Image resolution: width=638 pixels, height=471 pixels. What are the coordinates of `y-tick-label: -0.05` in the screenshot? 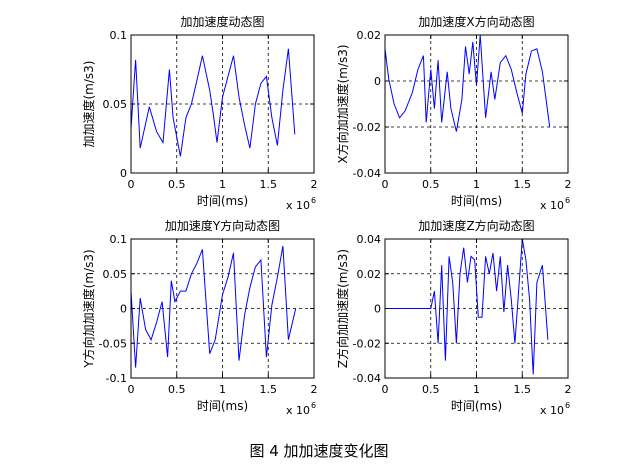 It's located at (113, 343).